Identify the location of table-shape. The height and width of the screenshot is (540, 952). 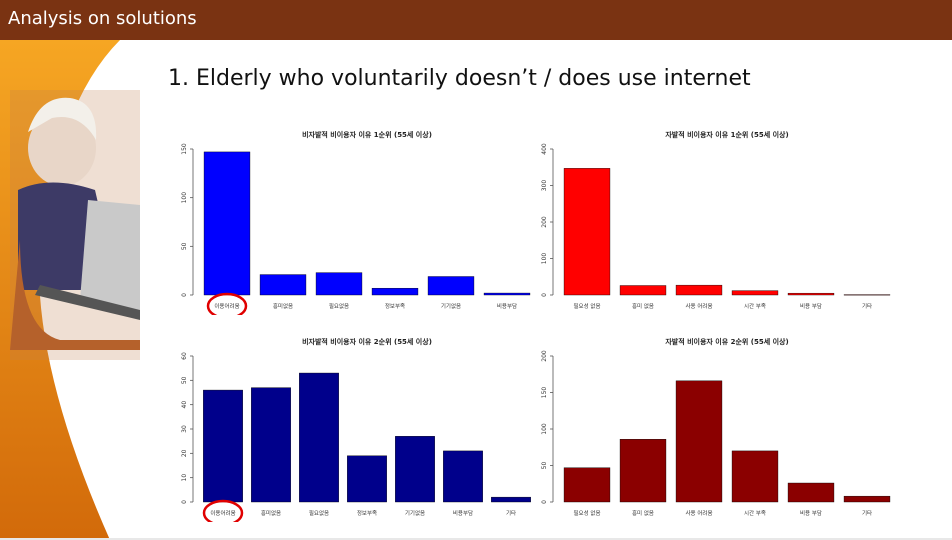
(75, 295).